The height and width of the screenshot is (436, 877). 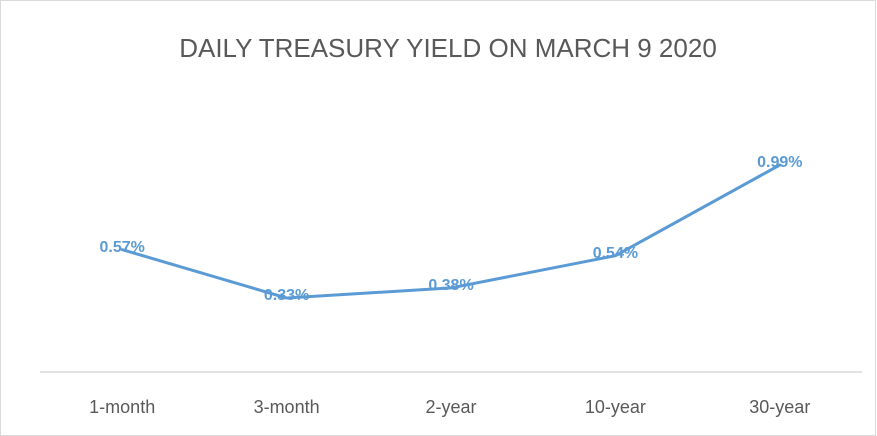 What do you see at coordinates (450, 285) in the screenshot?
I see `data-label: 0.38%` at bounding box center [450, 285].